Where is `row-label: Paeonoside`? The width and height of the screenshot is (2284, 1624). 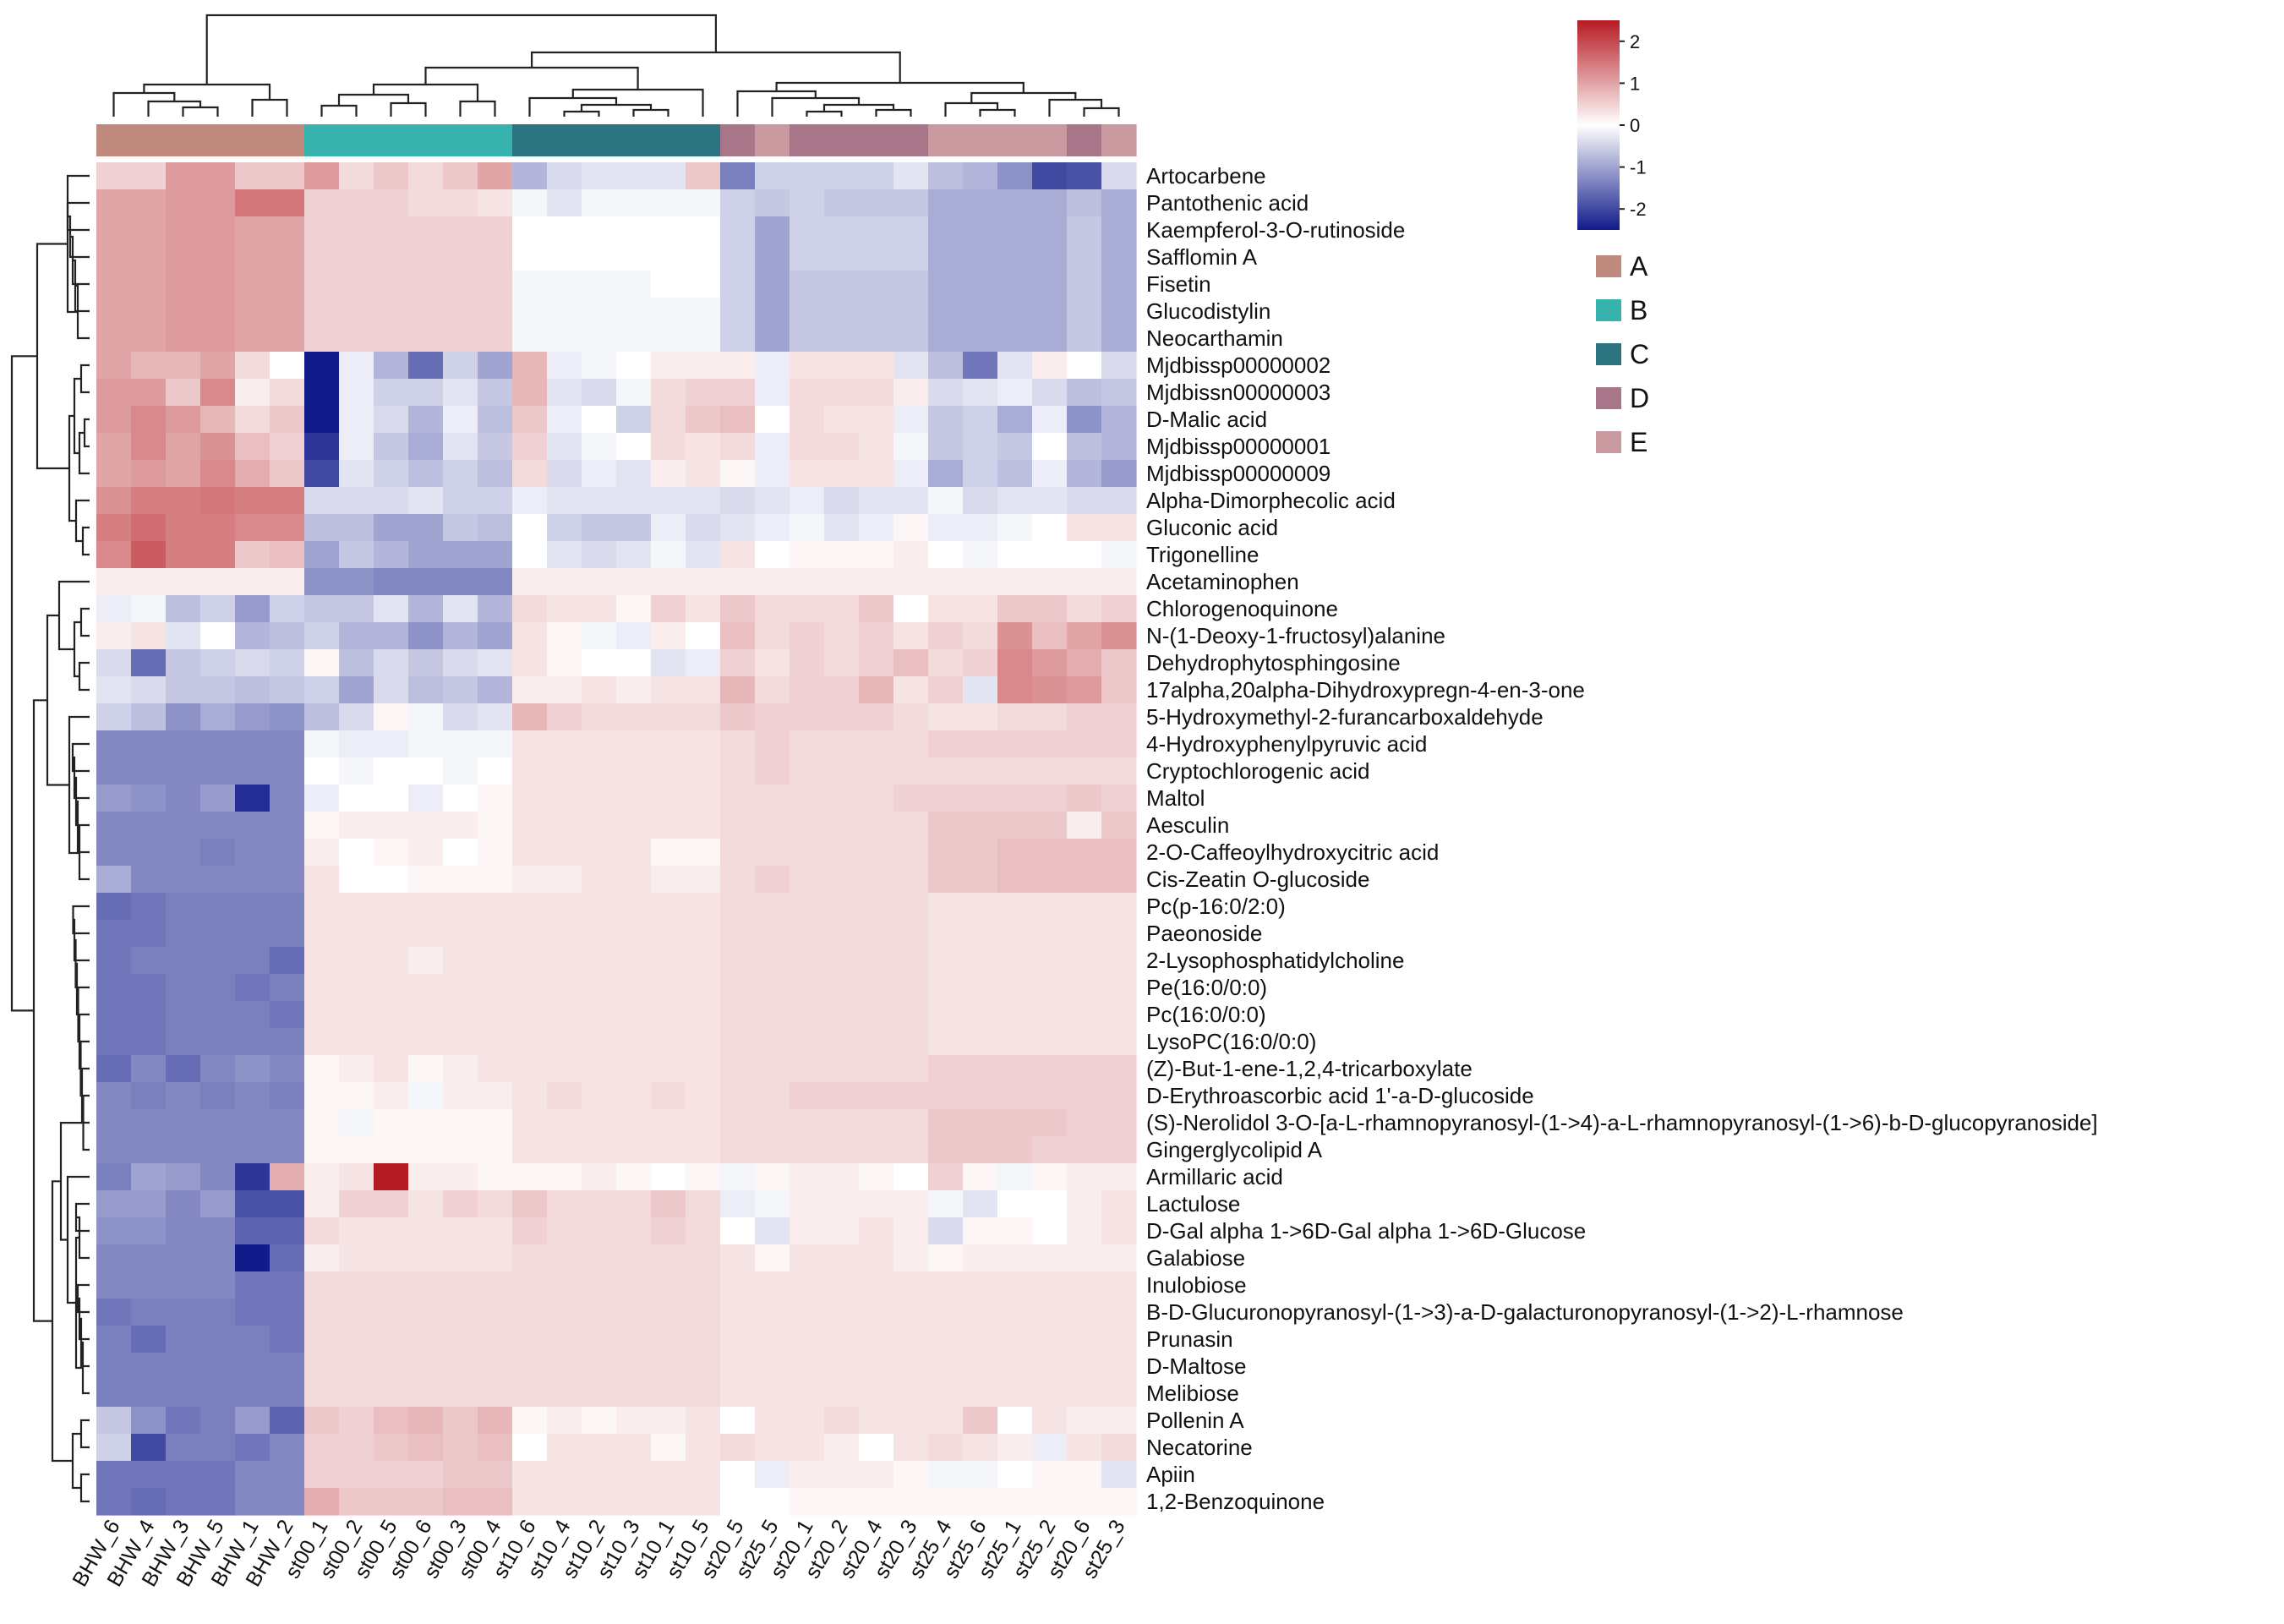 row-label: Paeonoside is located at coordinates (1204, 933).